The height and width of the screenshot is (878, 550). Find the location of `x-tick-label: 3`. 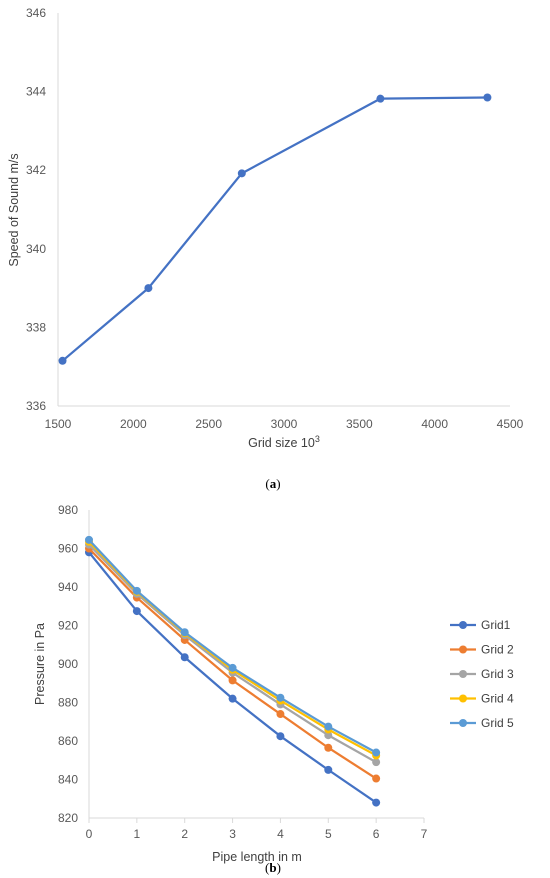

x-tick-label: 3 is located at coordinates (232, 834).